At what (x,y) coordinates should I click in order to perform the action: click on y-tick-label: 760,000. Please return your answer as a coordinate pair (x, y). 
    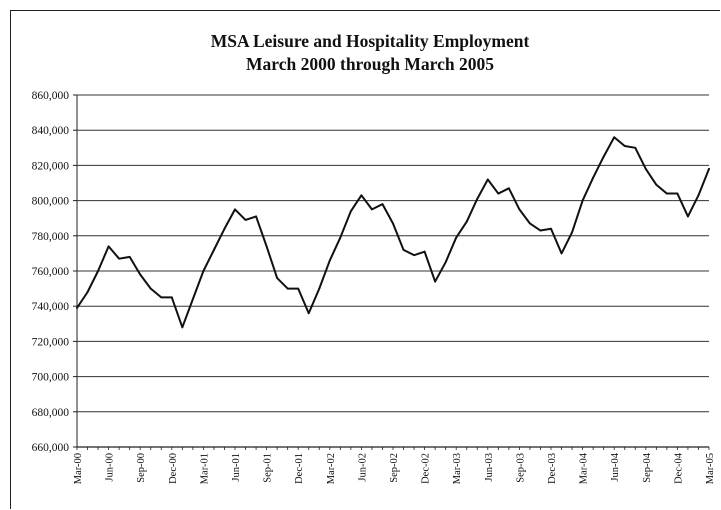
    Looking at the image, I should click on (51, 272).